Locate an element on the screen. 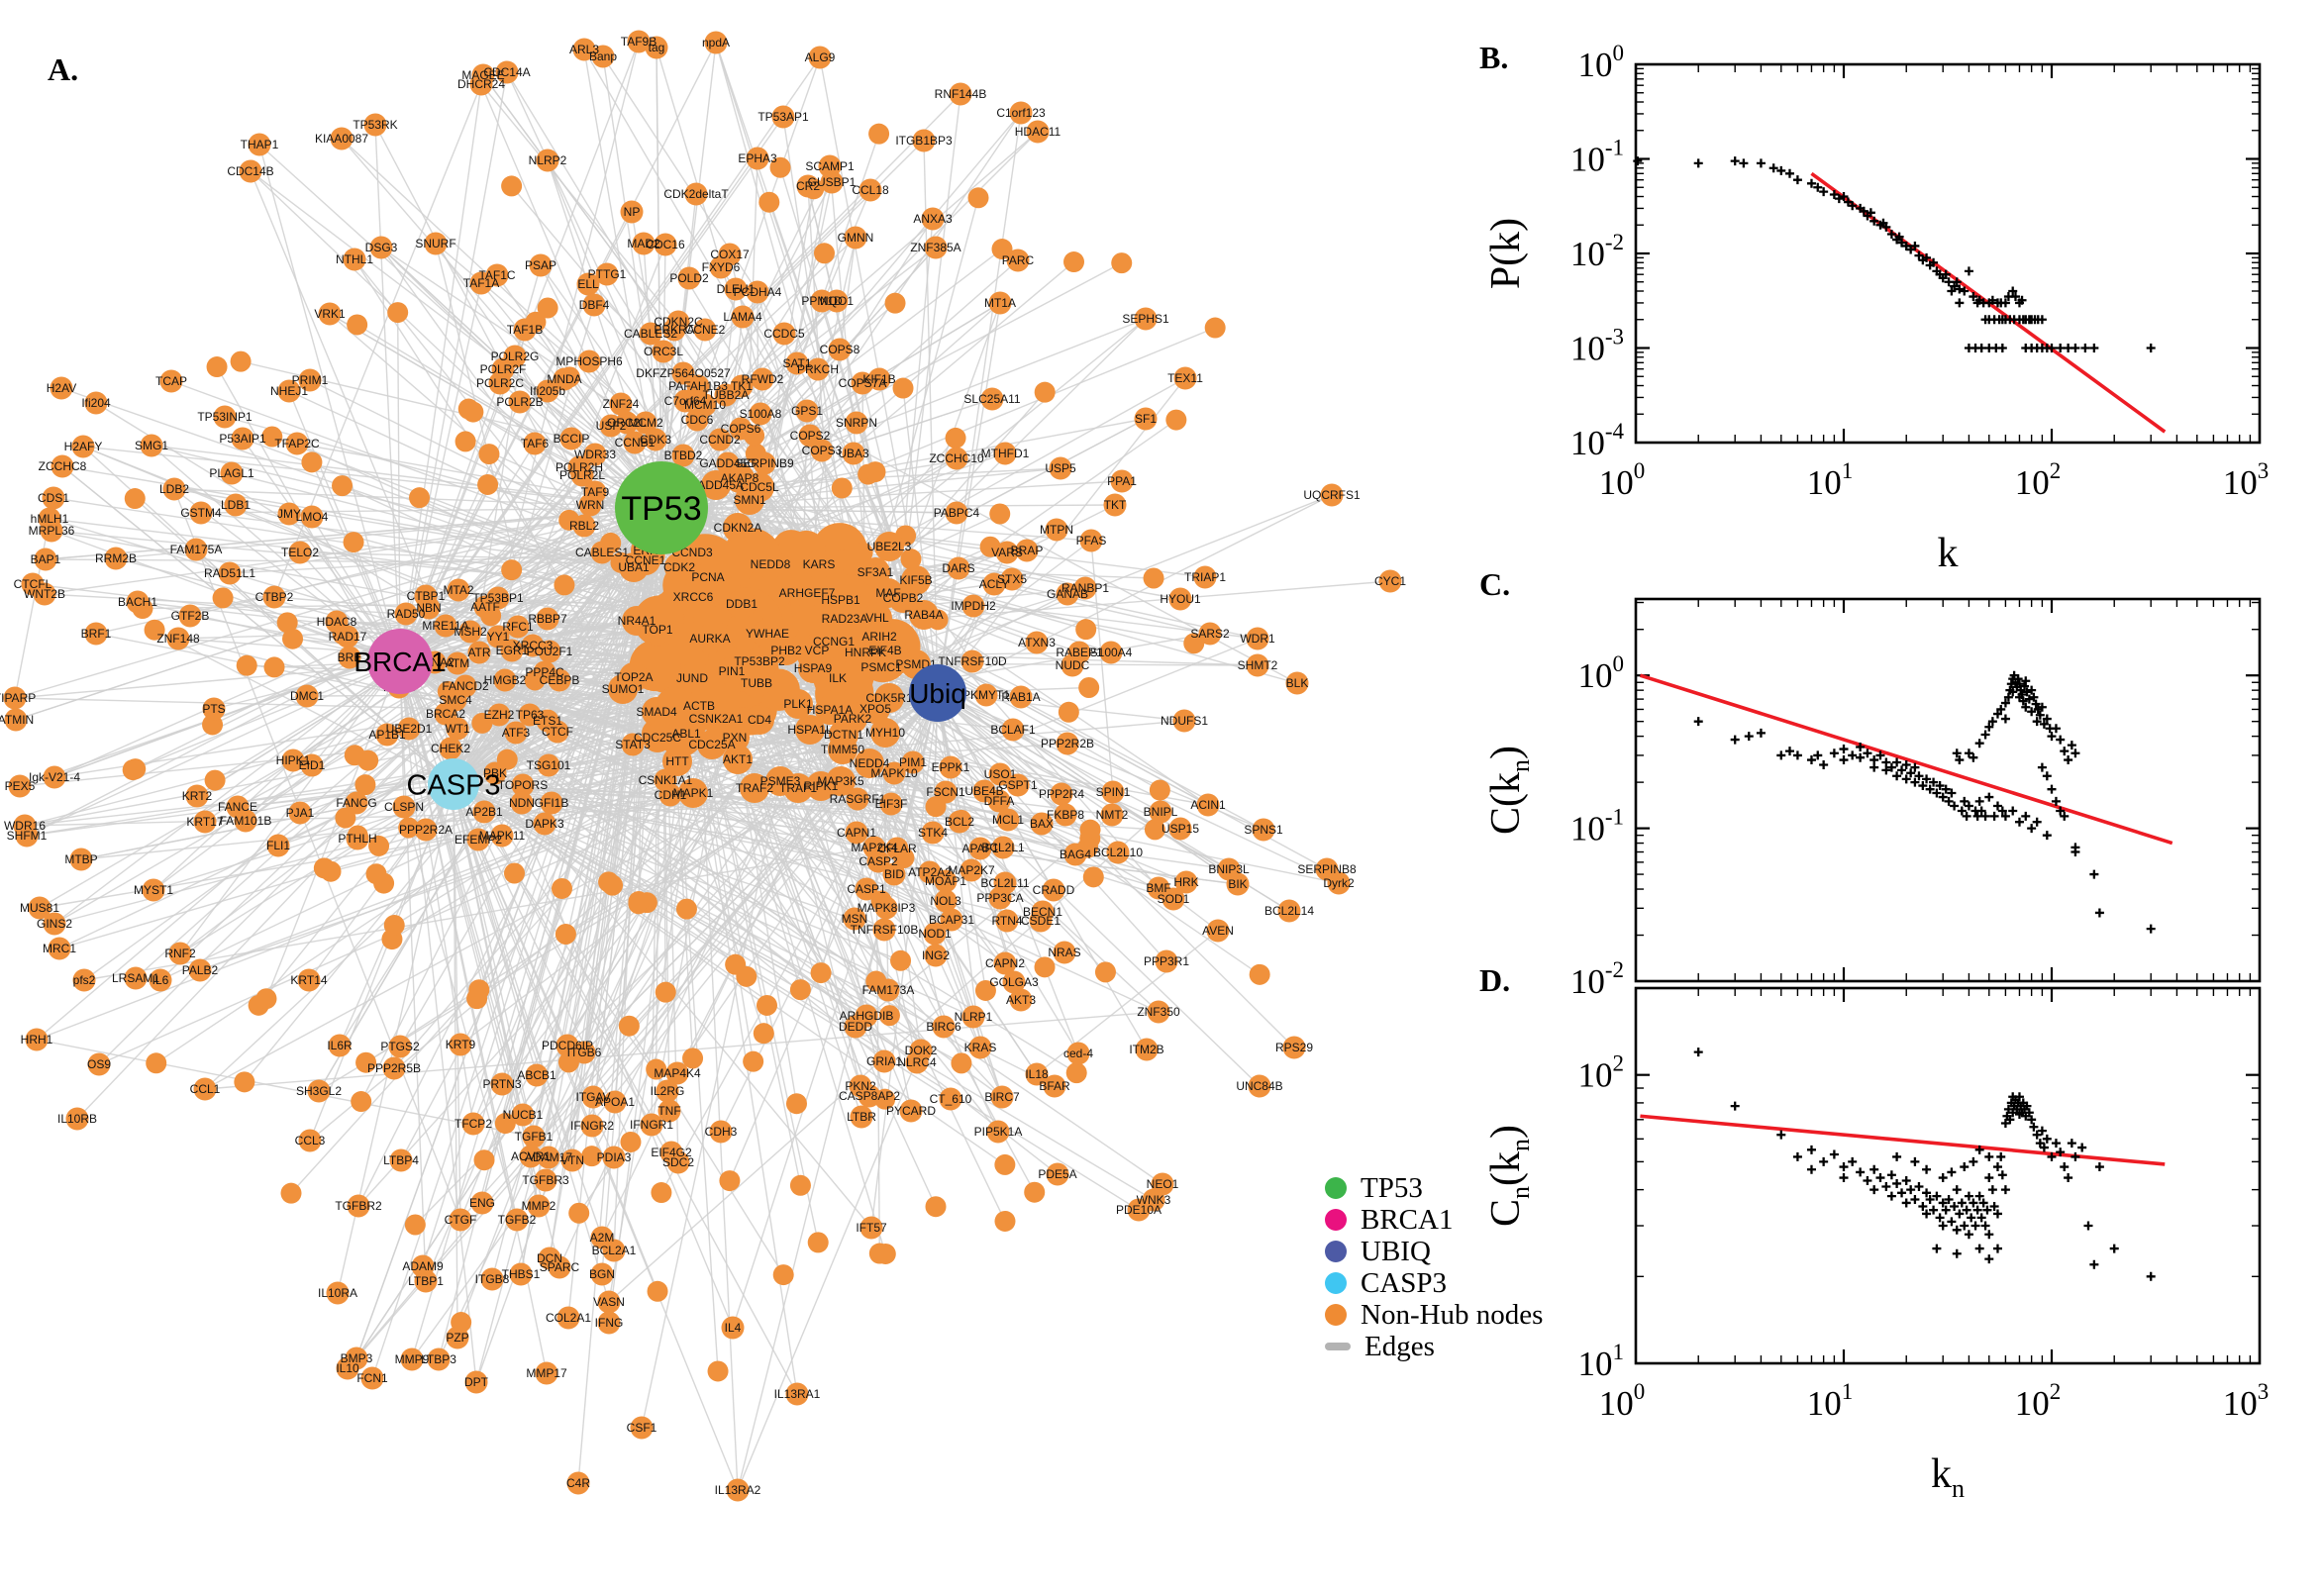  node-label: TEX11 is located at coordinates (1185, 378).